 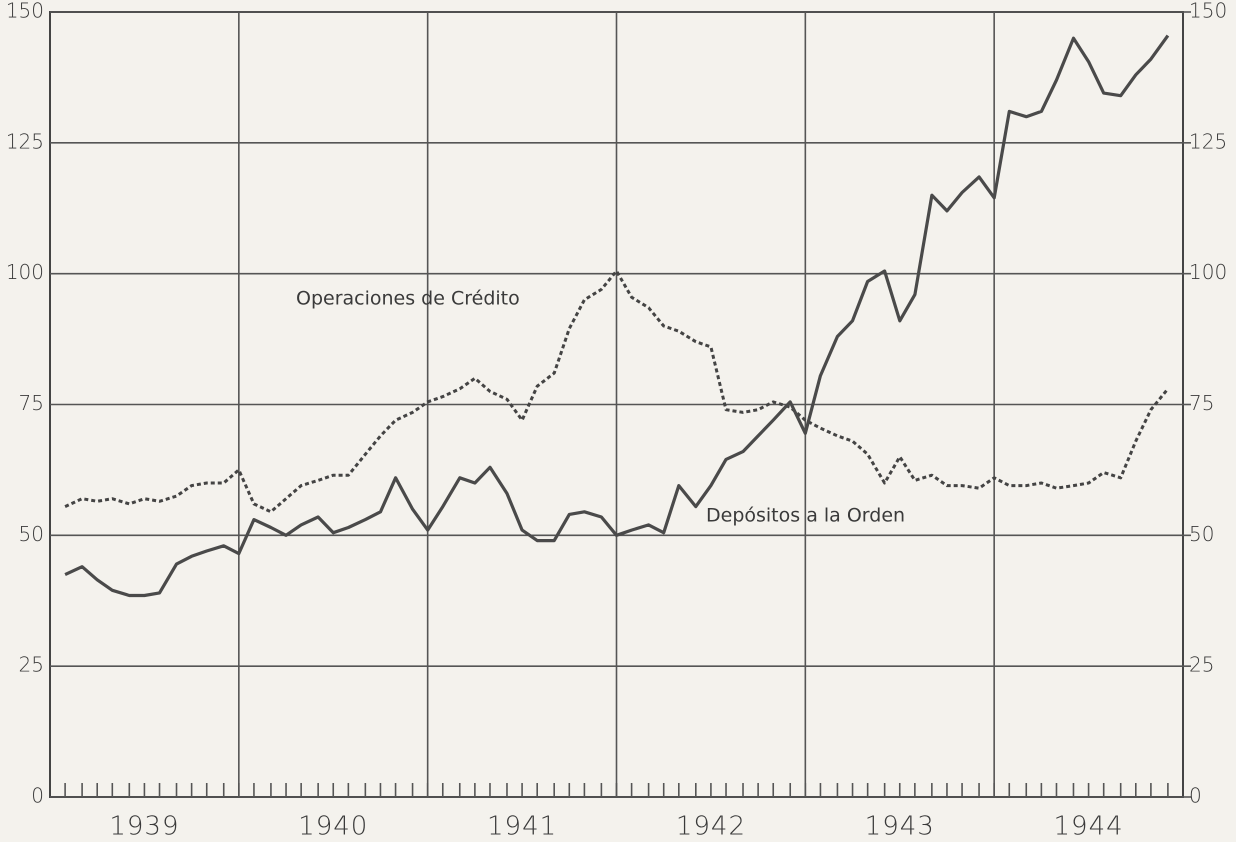 I want to click on y2-tick-label: 100, so click(x=1208, y=272).